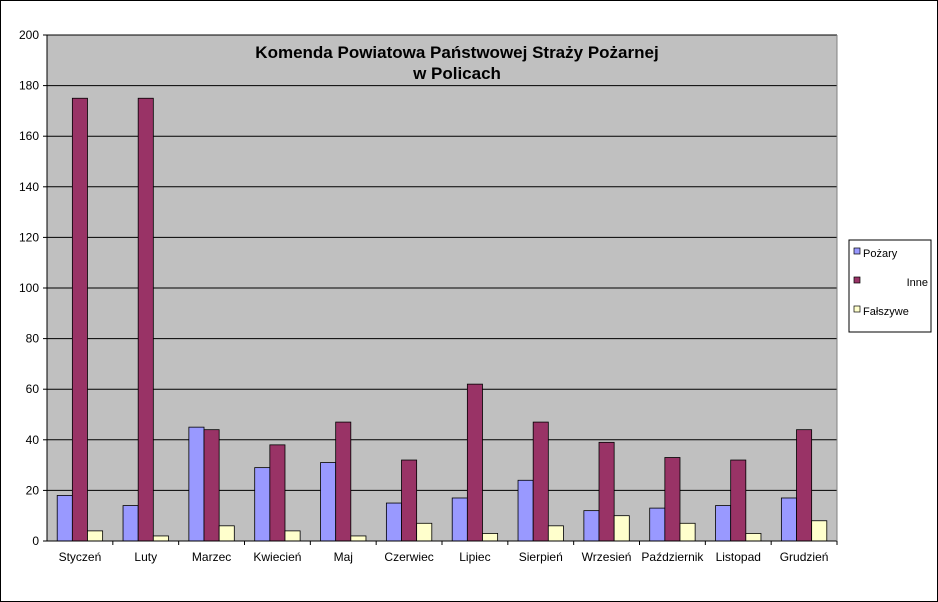 The height and width of the screenshot is (602, 938). What do you see at coordinates (804, 557) in the screenshot?
I see `x-tick-label: Grudzień` at bounding box center [804, 557].